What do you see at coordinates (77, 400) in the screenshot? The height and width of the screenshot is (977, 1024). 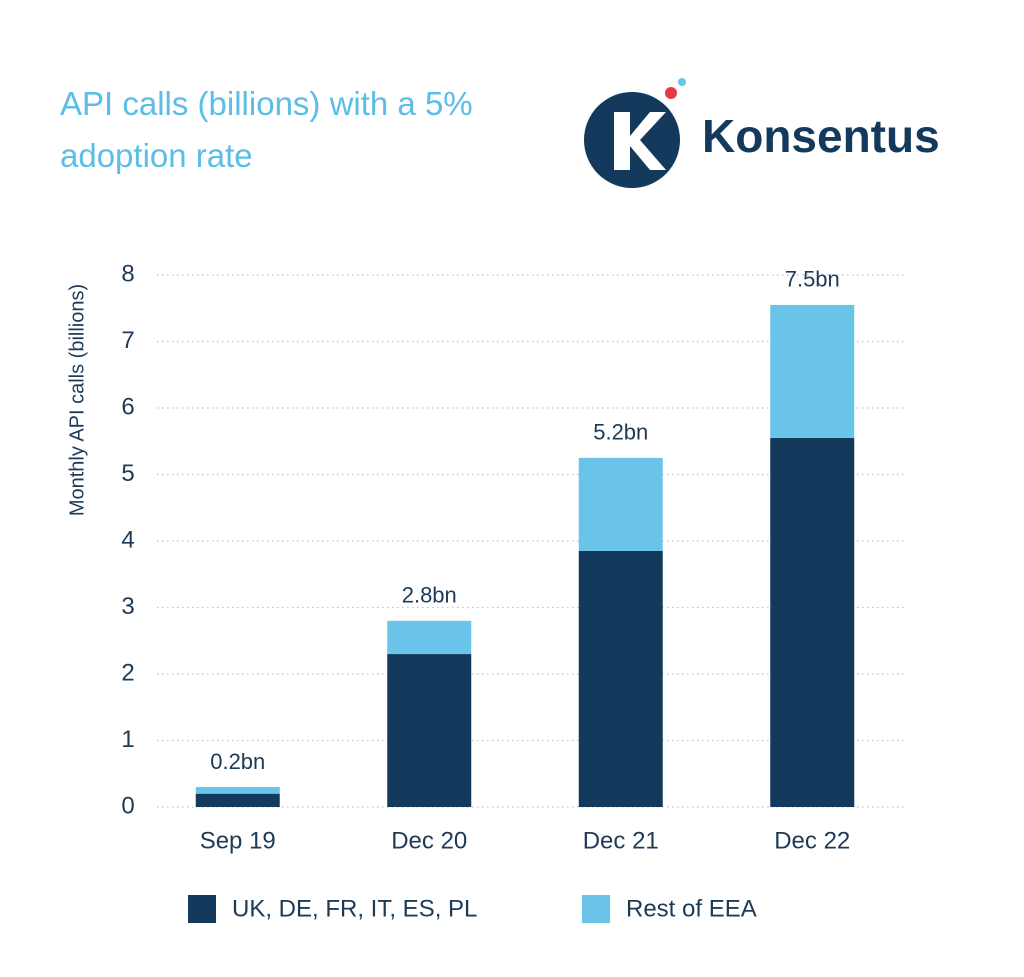 I see `y-axis-label: Monthly API calls (billions)` at bounding box center [77, 400].